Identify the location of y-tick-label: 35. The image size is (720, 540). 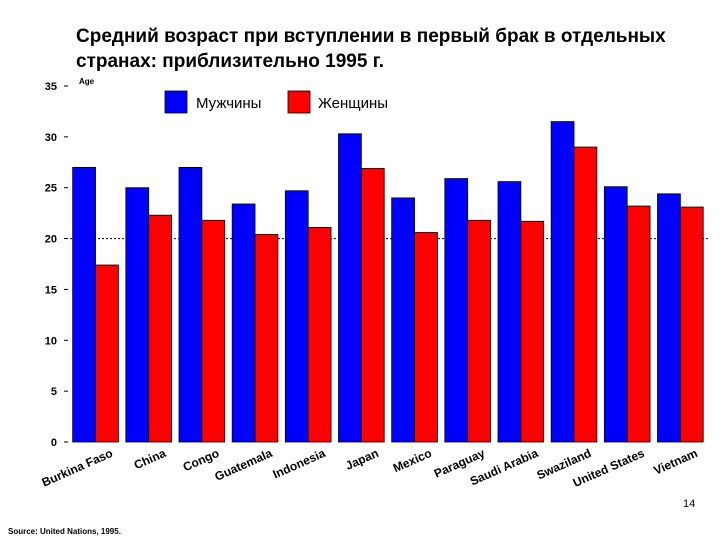
(51, 87).